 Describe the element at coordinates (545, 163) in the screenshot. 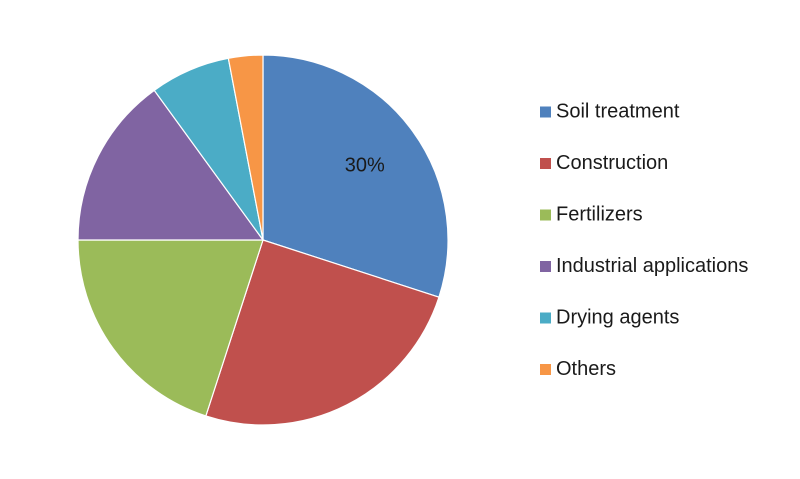

I see `legend-swatch-construction` at that location.